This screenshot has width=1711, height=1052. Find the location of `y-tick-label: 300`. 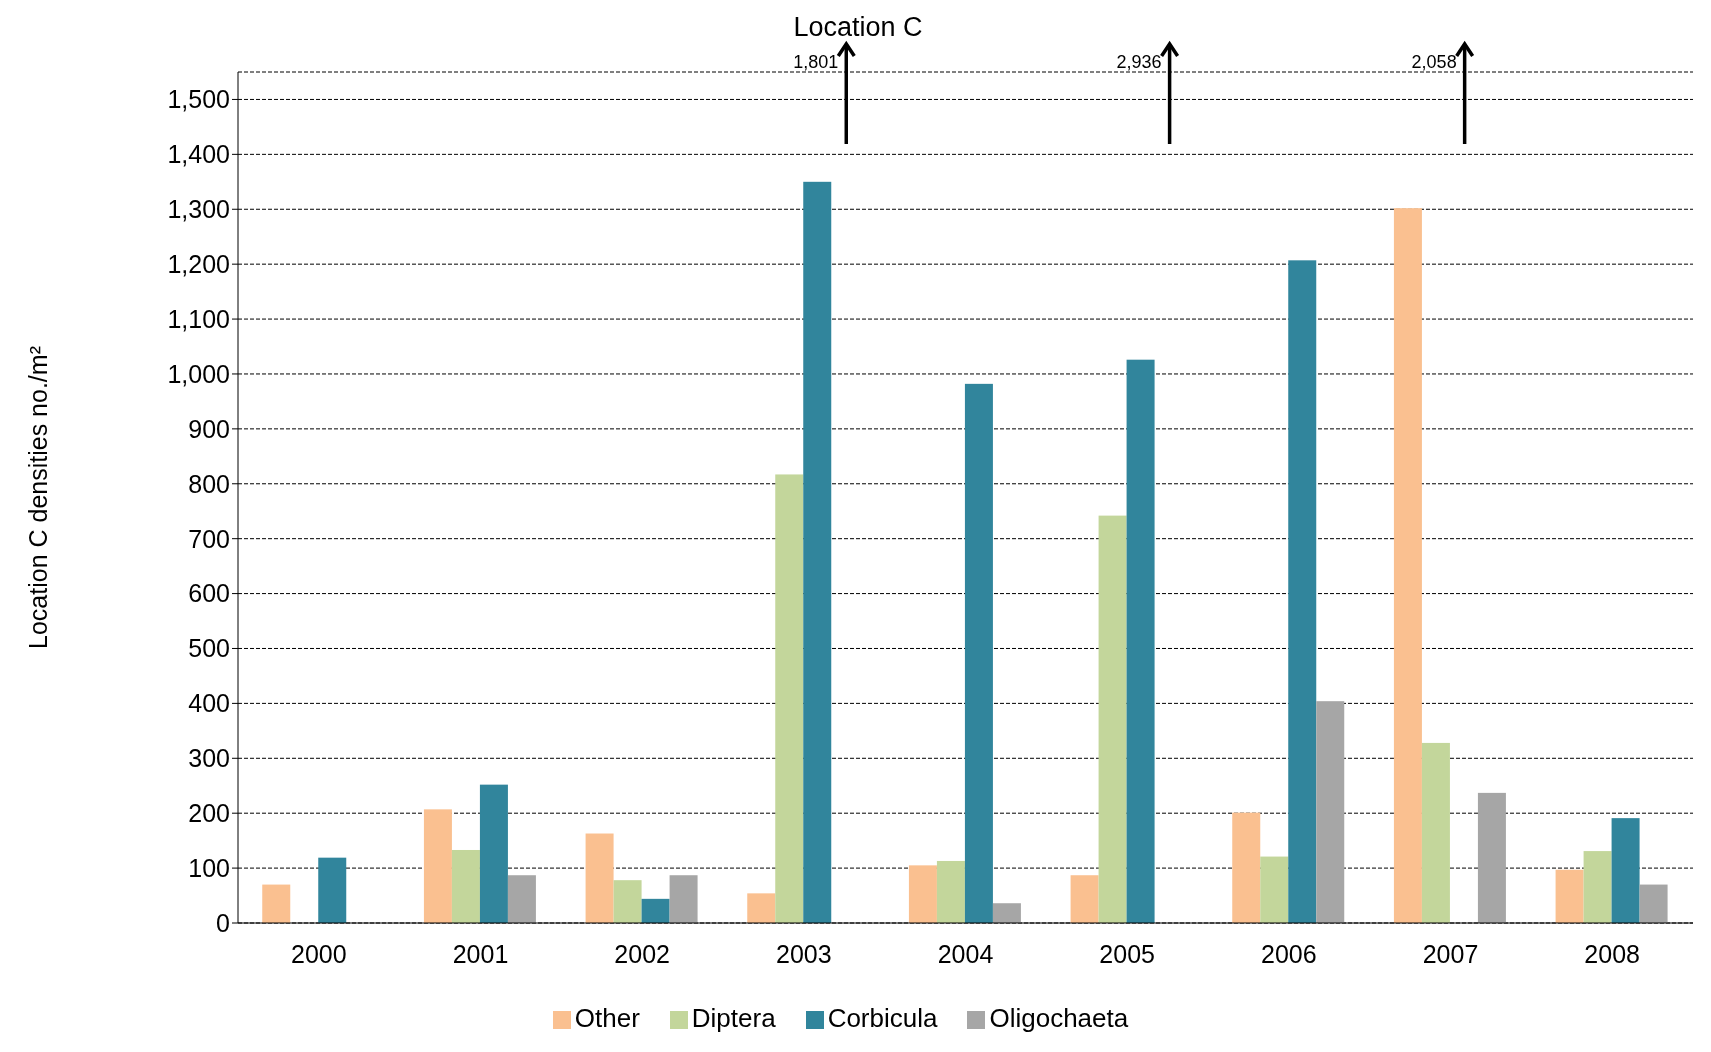

y-tick-label: 300 is located at coordinates (209, 758).